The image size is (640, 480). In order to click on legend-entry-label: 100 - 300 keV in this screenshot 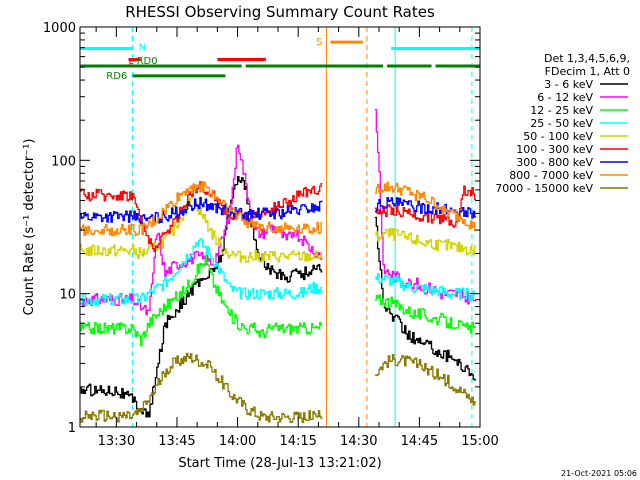, I will do `click(554, 149)`.